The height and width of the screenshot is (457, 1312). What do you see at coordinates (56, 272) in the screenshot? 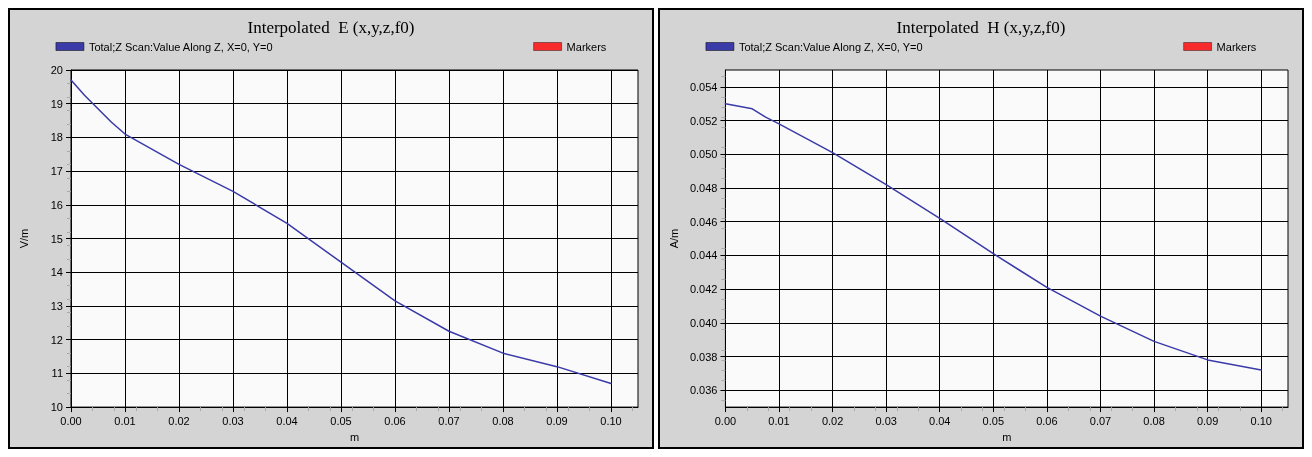
I see `y-tick-label: 14` at bounding box center [56, 272].